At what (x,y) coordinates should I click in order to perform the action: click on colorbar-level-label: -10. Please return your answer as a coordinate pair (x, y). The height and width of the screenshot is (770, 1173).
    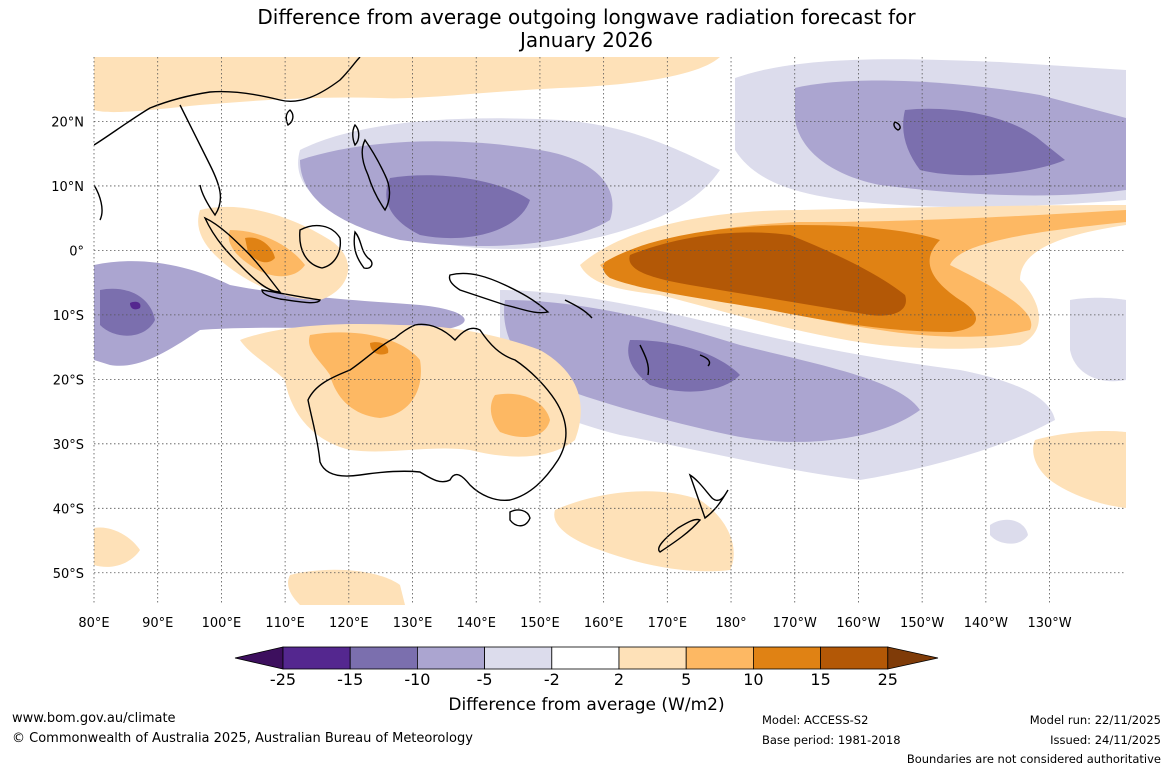
    Looking at the image, I should click on (417, 679).